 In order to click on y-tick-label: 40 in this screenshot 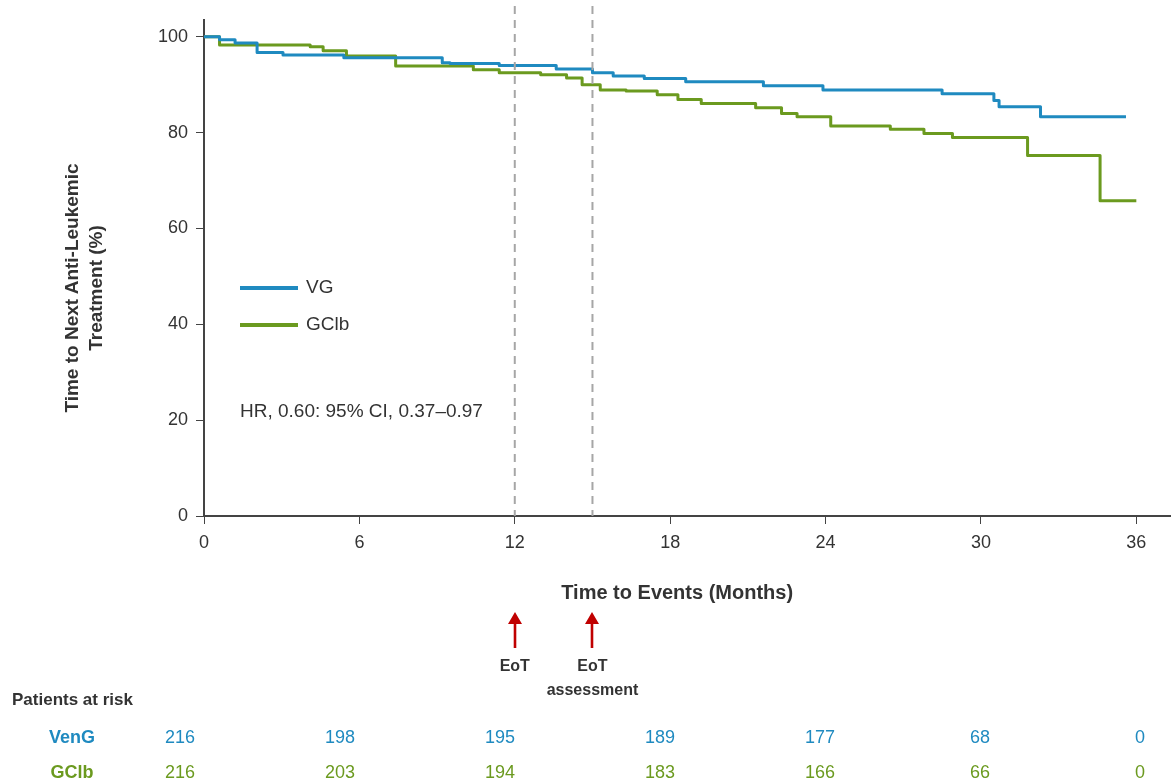, I will do `click(177, 323)`.